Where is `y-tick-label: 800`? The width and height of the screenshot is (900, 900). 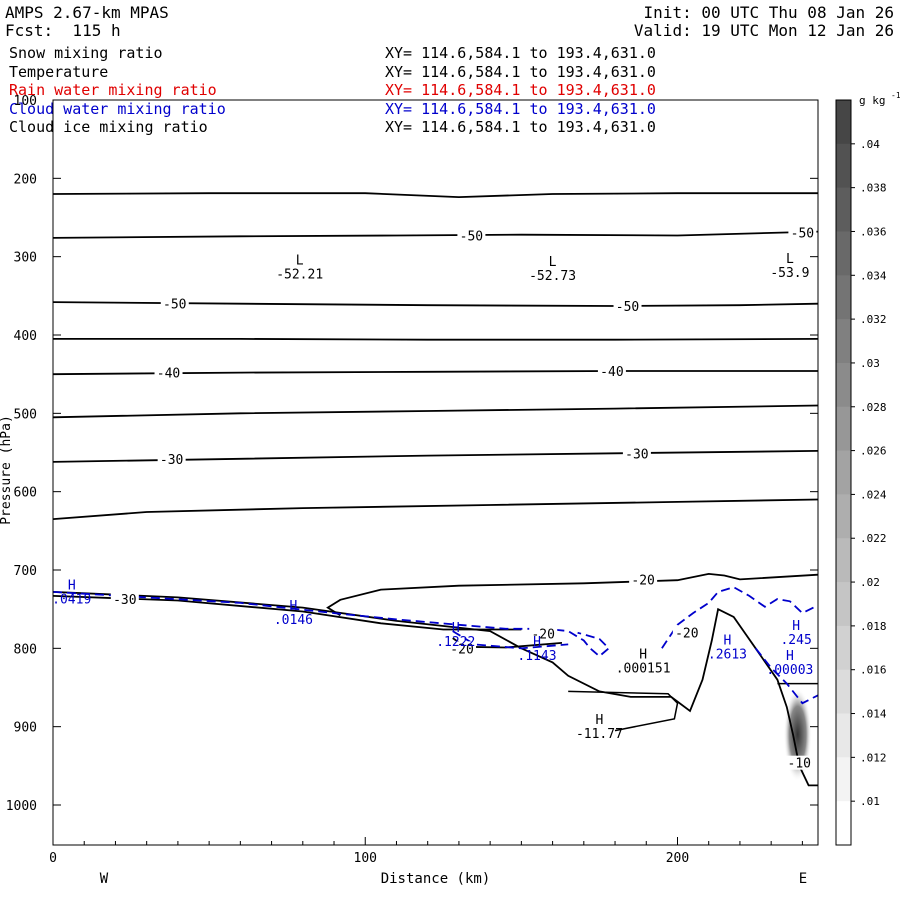
y-tick-label: 800 is located at coordinates (25, 649).